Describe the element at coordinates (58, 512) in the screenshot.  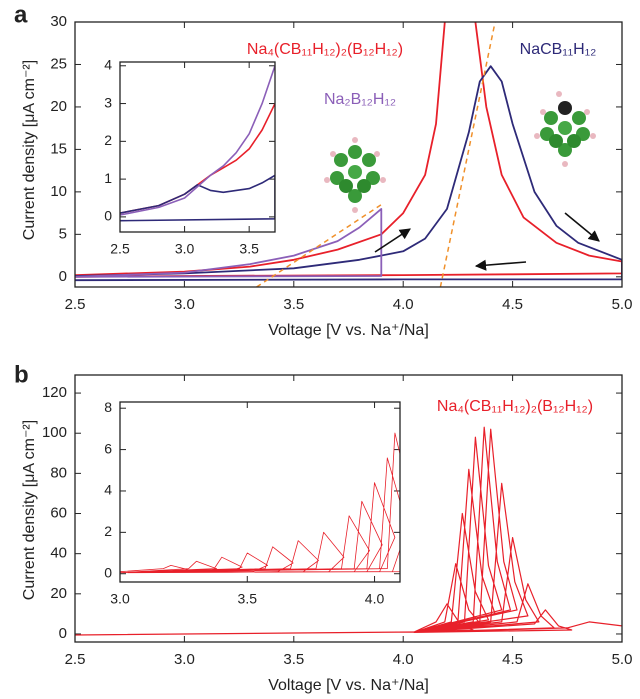
I see `y-tick-label: 60` at that location.